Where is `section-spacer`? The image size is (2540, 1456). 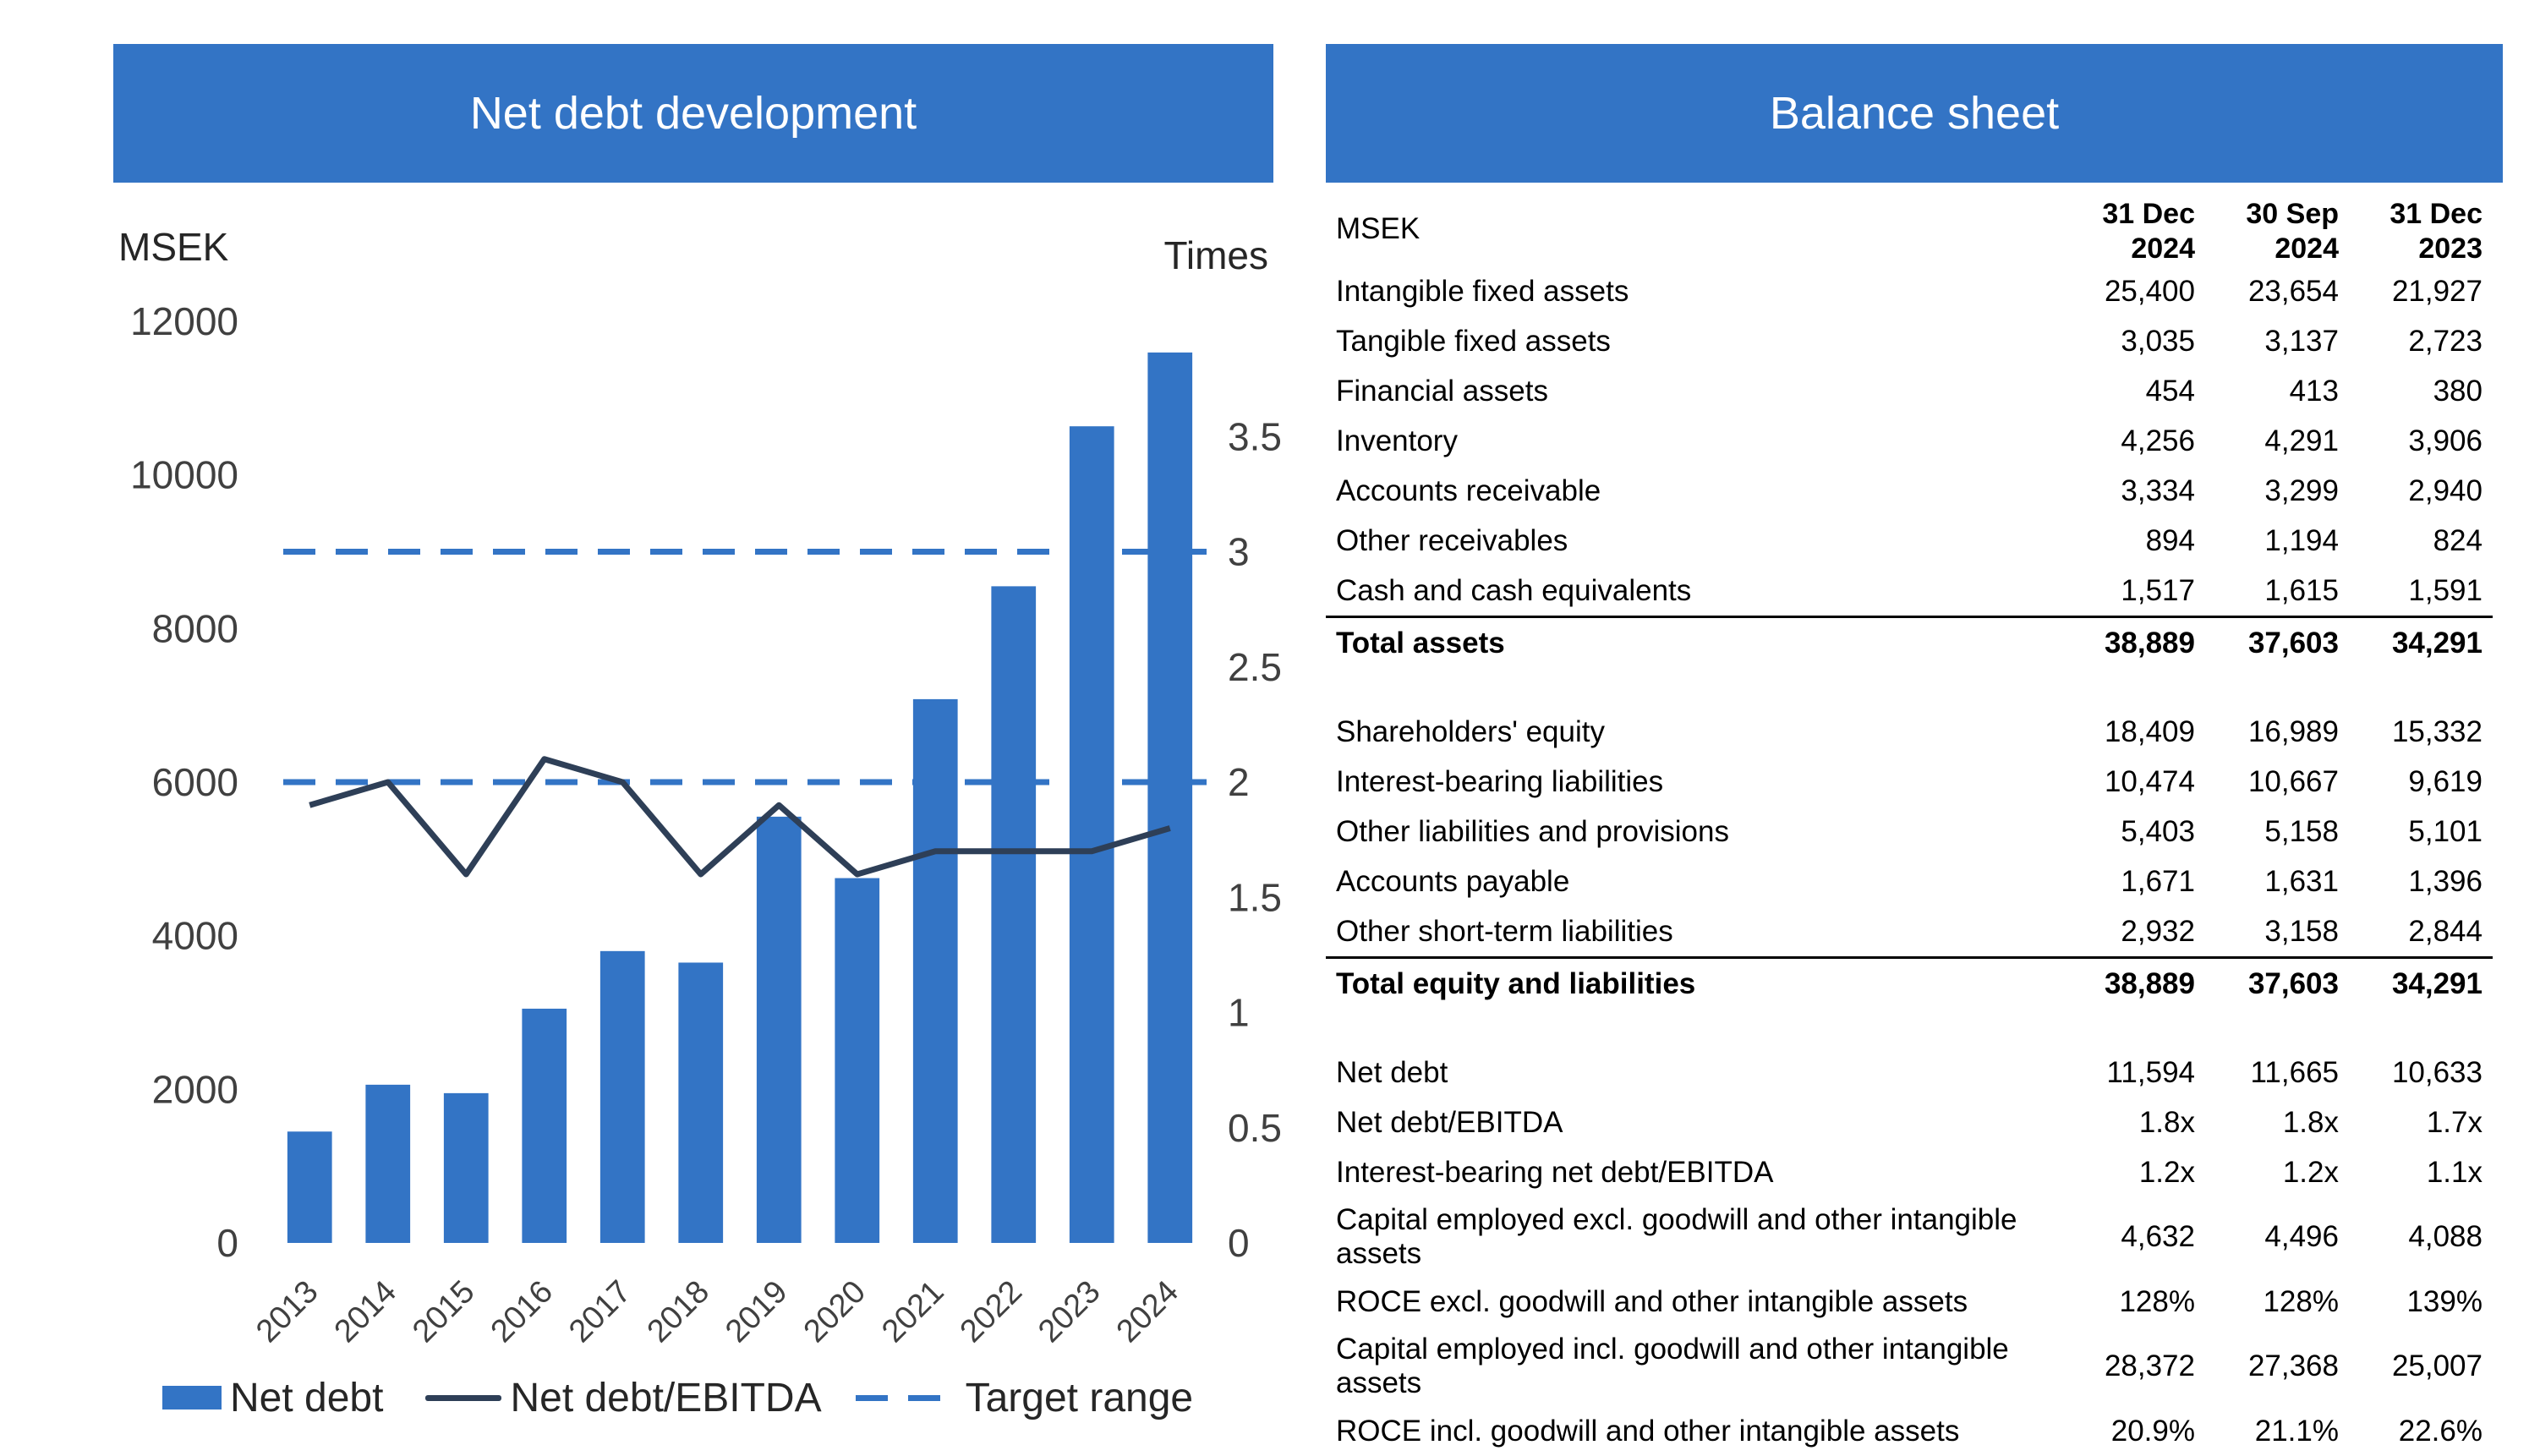
section-spacer is located at coordinates (1909, 1029).